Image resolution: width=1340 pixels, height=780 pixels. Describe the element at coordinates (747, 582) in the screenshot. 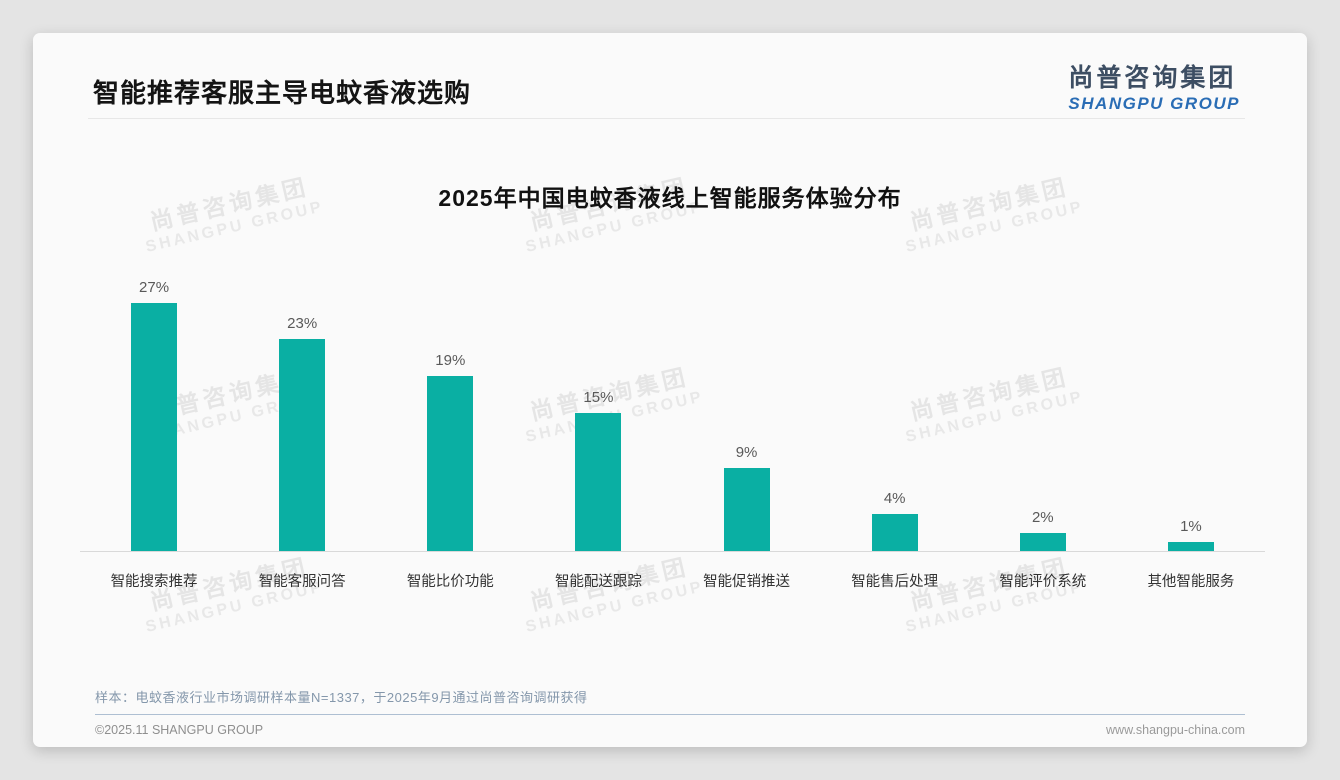

I see `category-label: 智能促销推送` at that location.